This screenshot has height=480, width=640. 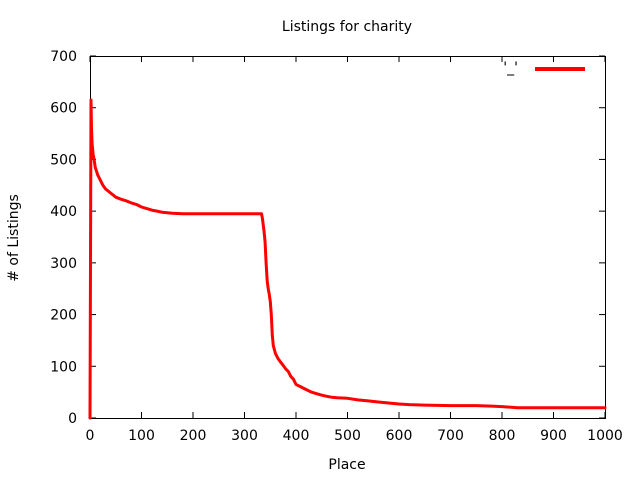 What do you see at coordinates (63, 212) in the screenshot?
I see `y-tick-label-4: 400` at bounding box center [63, 212].